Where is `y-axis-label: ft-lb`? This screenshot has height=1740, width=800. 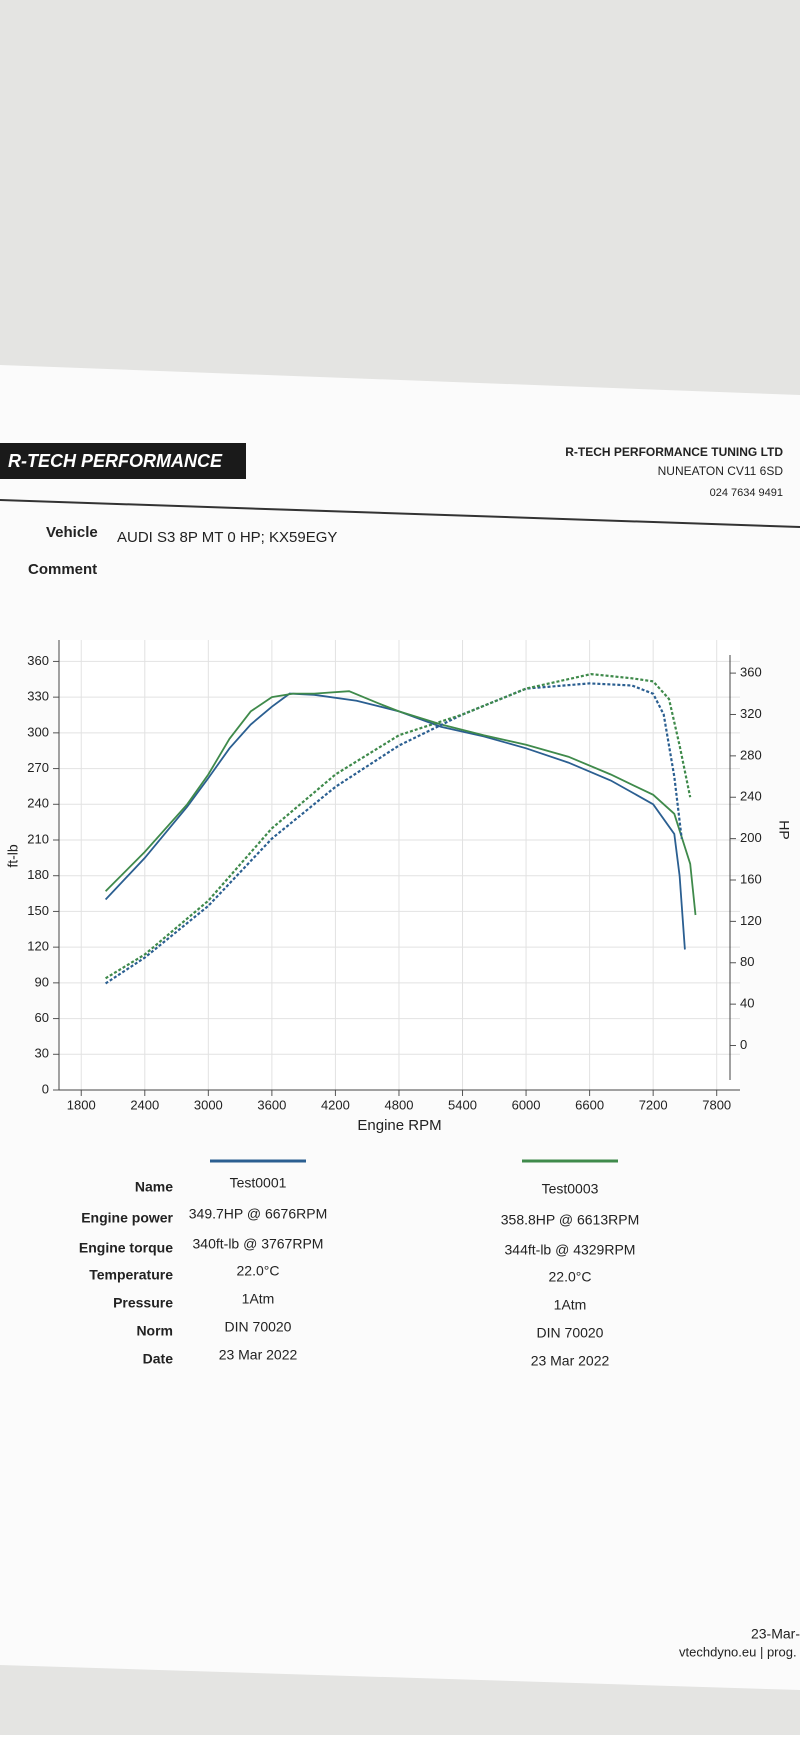
y-axis-label: ft-lb is located at coordinates (13, 856).